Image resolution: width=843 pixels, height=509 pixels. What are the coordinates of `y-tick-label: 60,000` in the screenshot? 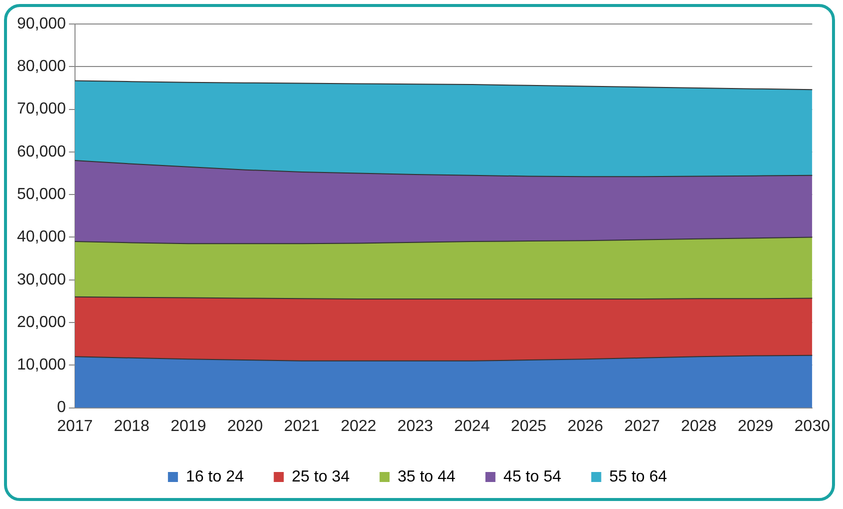 It's located at (41, 151).